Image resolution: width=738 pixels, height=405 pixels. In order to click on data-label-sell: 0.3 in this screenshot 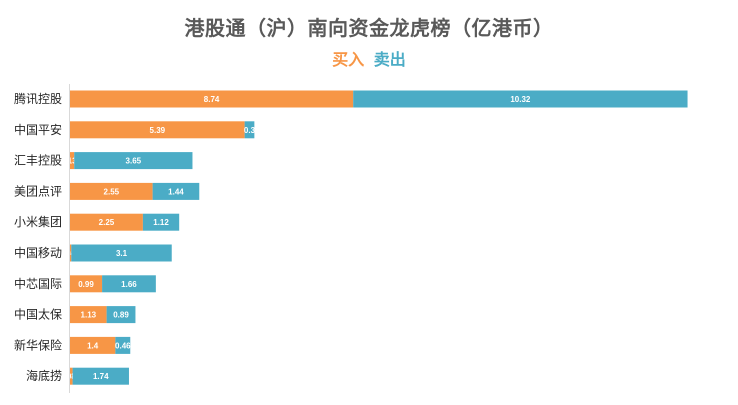, I will do `click(250, 130)`.